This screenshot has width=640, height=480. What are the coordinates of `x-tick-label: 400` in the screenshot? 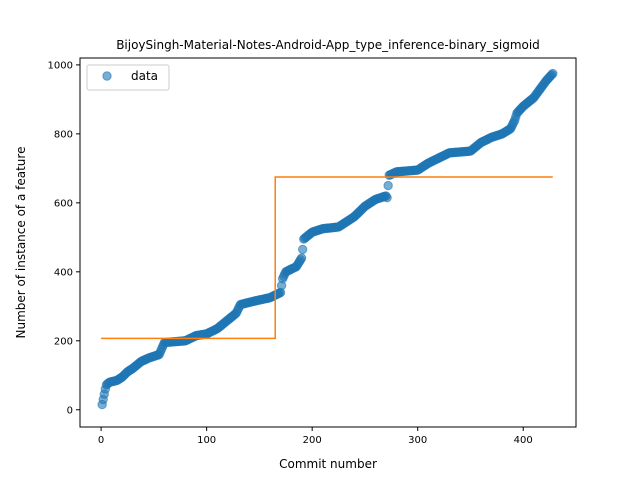 It's located at (523, 440).